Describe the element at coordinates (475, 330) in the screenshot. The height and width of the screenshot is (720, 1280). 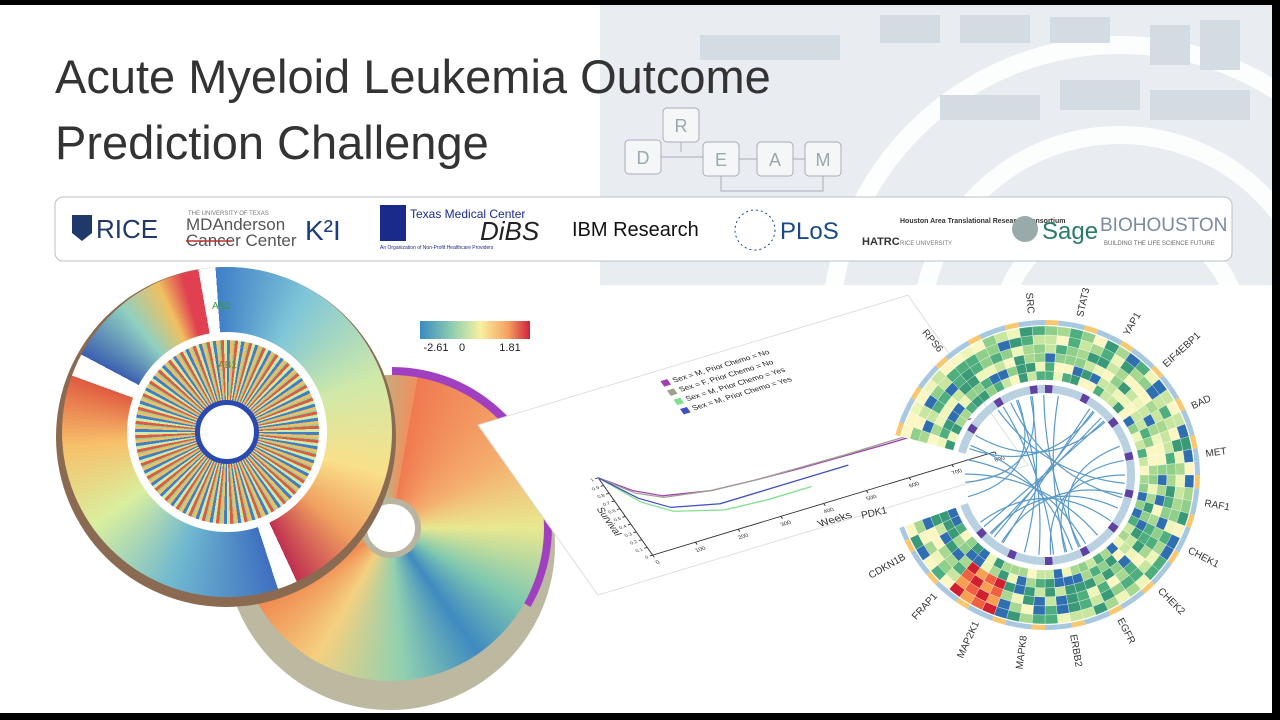
I see `colorbar` at that location.